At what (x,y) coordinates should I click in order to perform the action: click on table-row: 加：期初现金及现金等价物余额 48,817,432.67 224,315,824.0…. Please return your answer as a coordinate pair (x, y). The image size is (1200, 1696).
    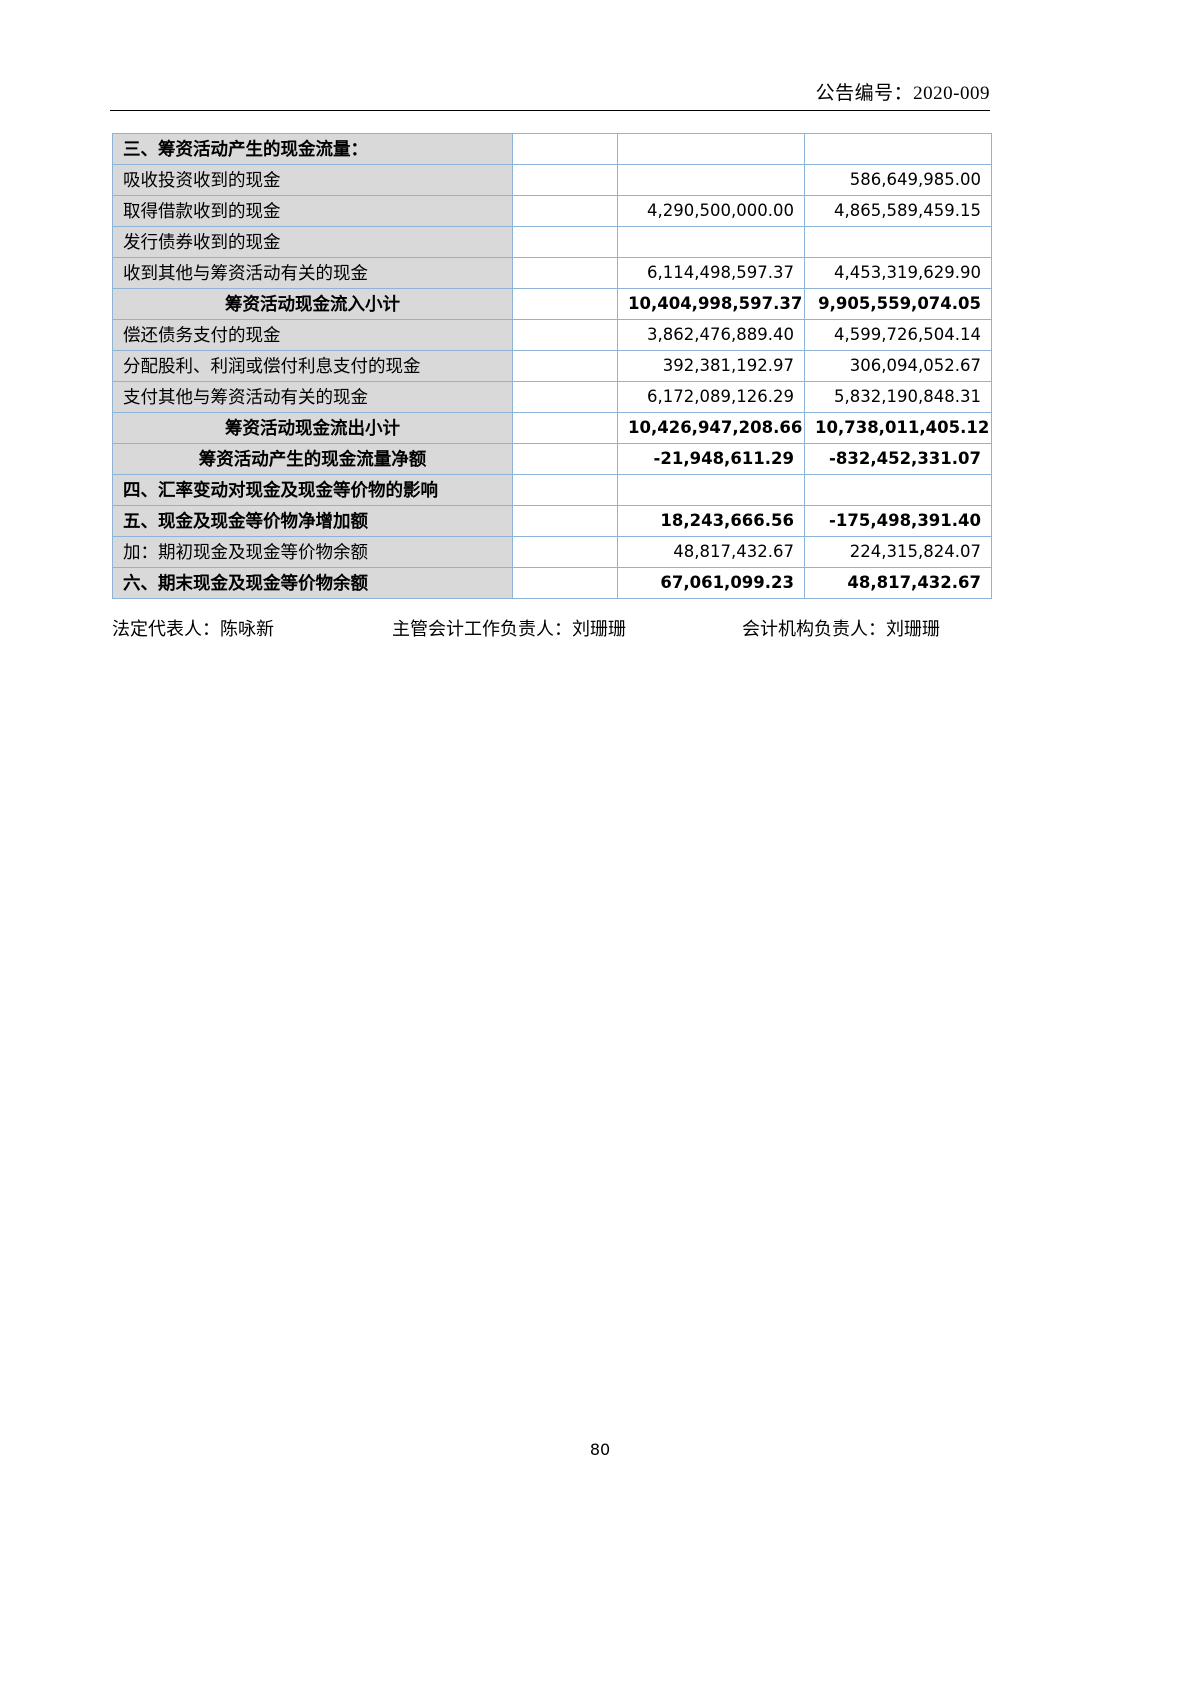
    Looking at the image, I should click on (552, 552).